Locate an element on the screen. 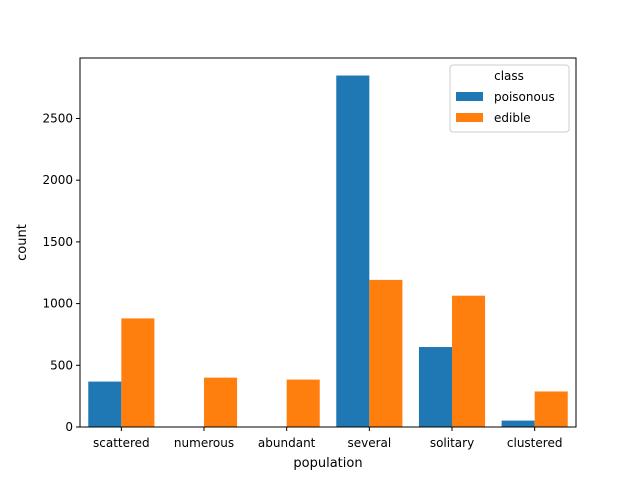  x-axis-label: population is located at coordinates (327, 463).